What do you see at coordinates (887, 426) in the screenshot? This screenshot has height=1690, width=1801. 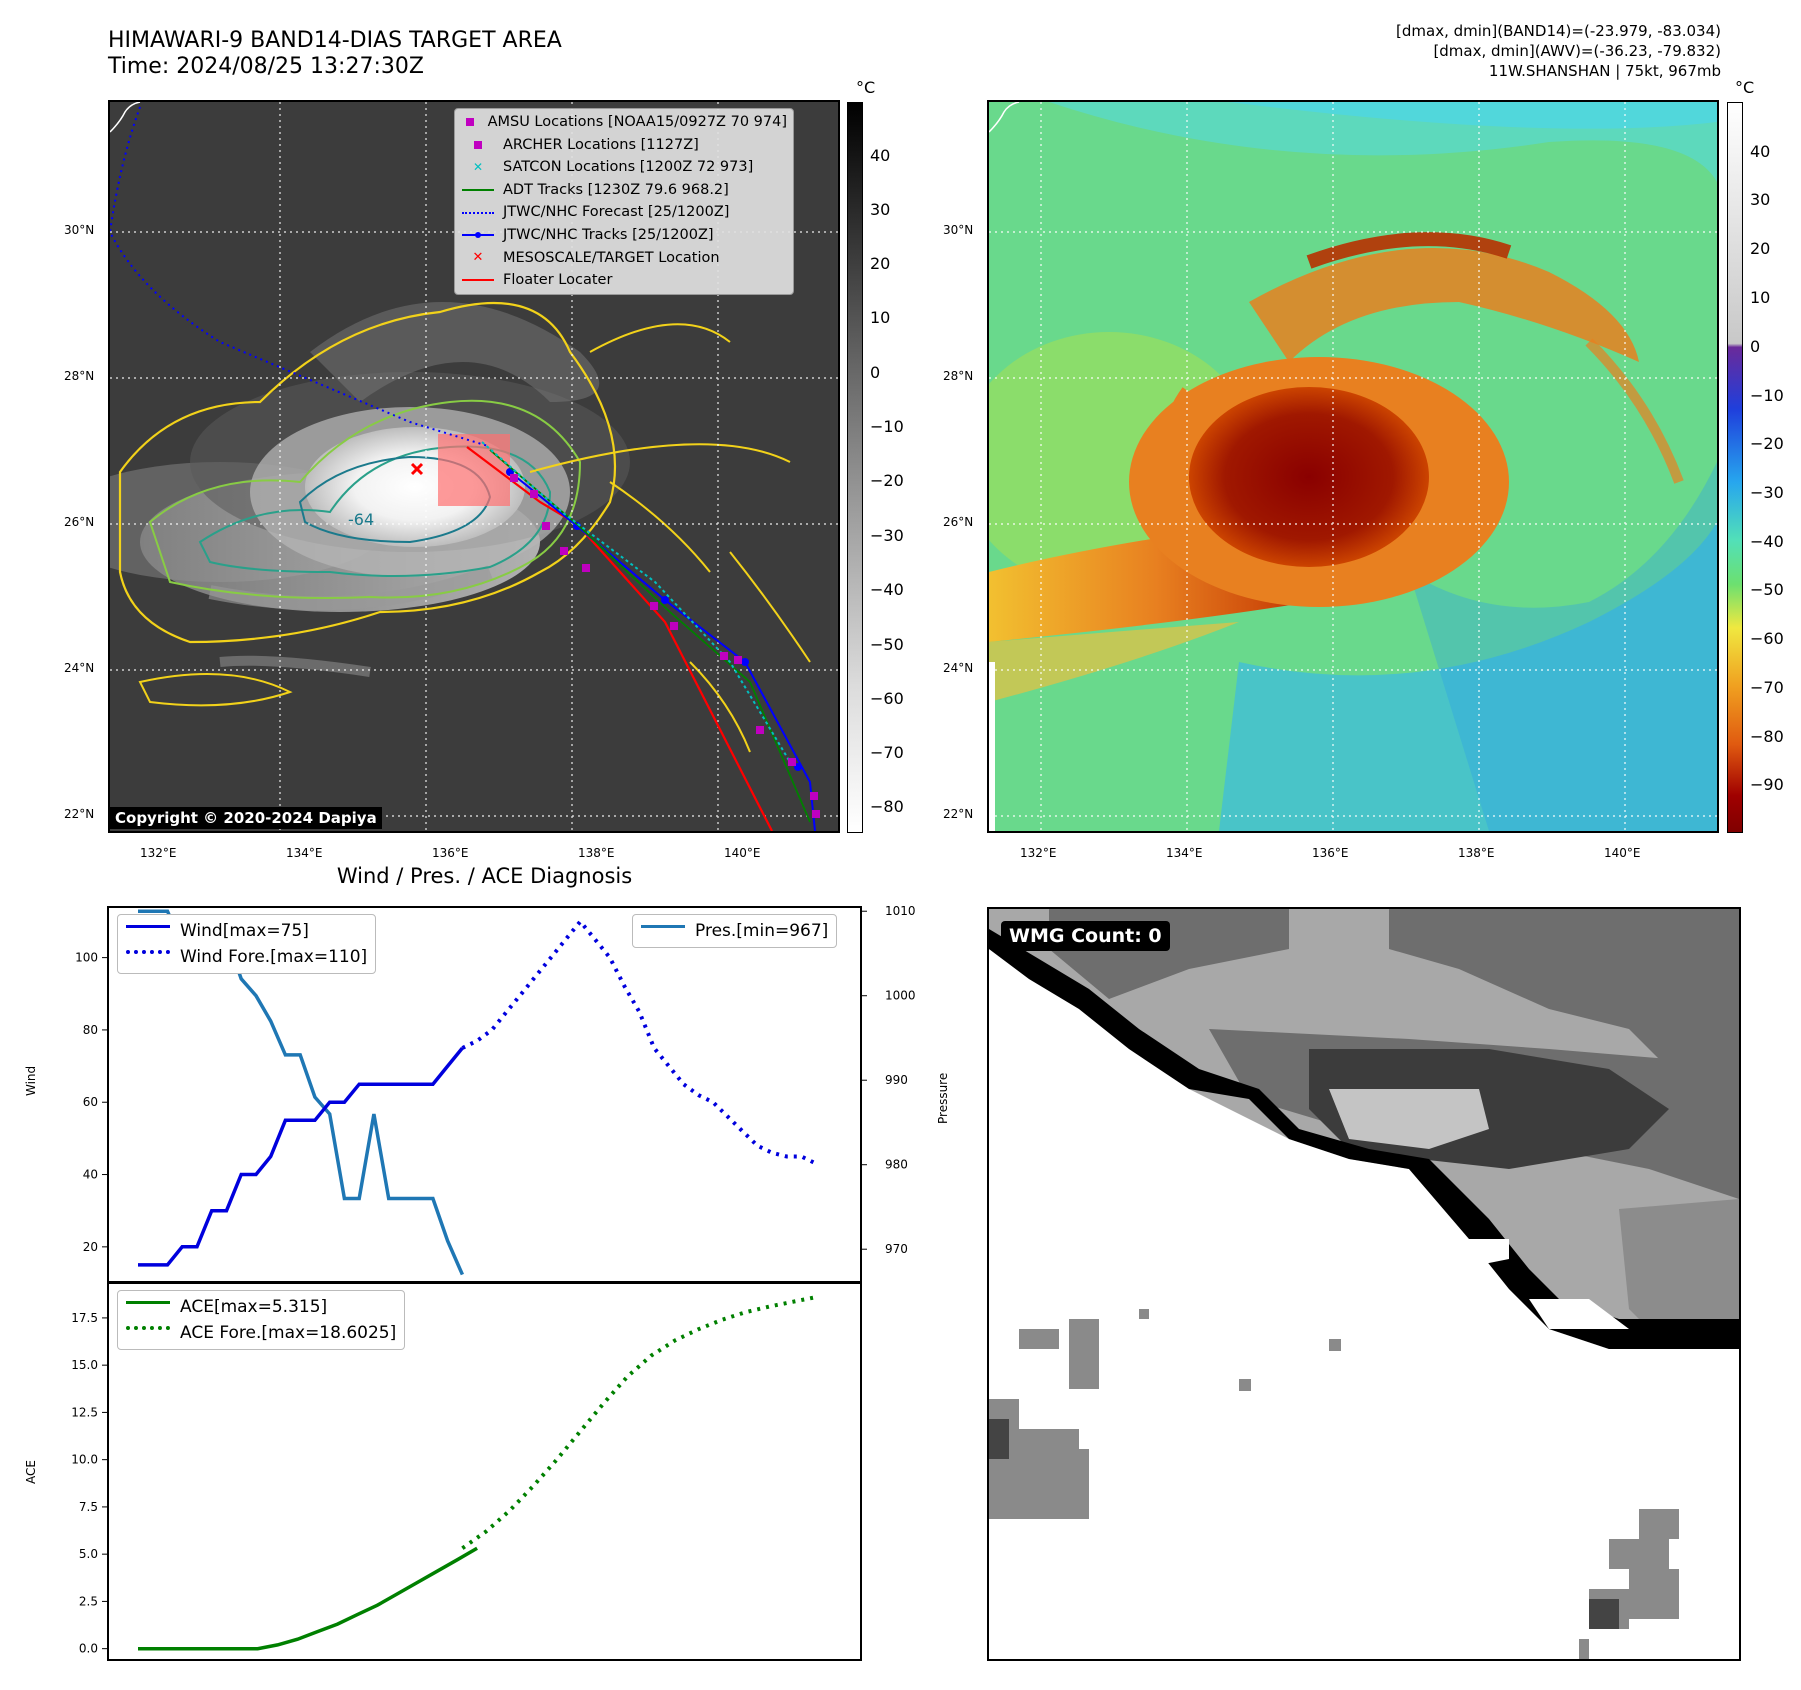 I see `cb1-tick: −10` at bounding box center [887, 426].